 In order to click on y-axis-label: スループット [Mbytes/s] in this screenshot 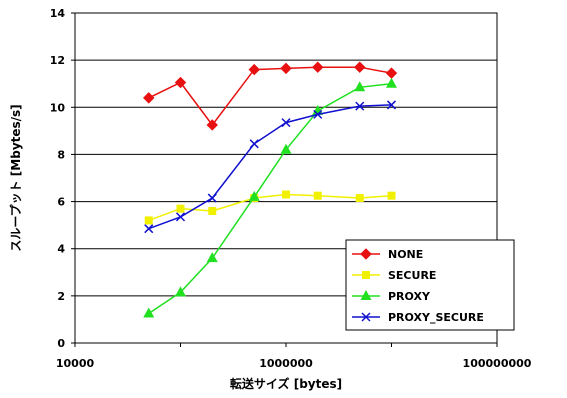, I will do `click(15, 177)`.